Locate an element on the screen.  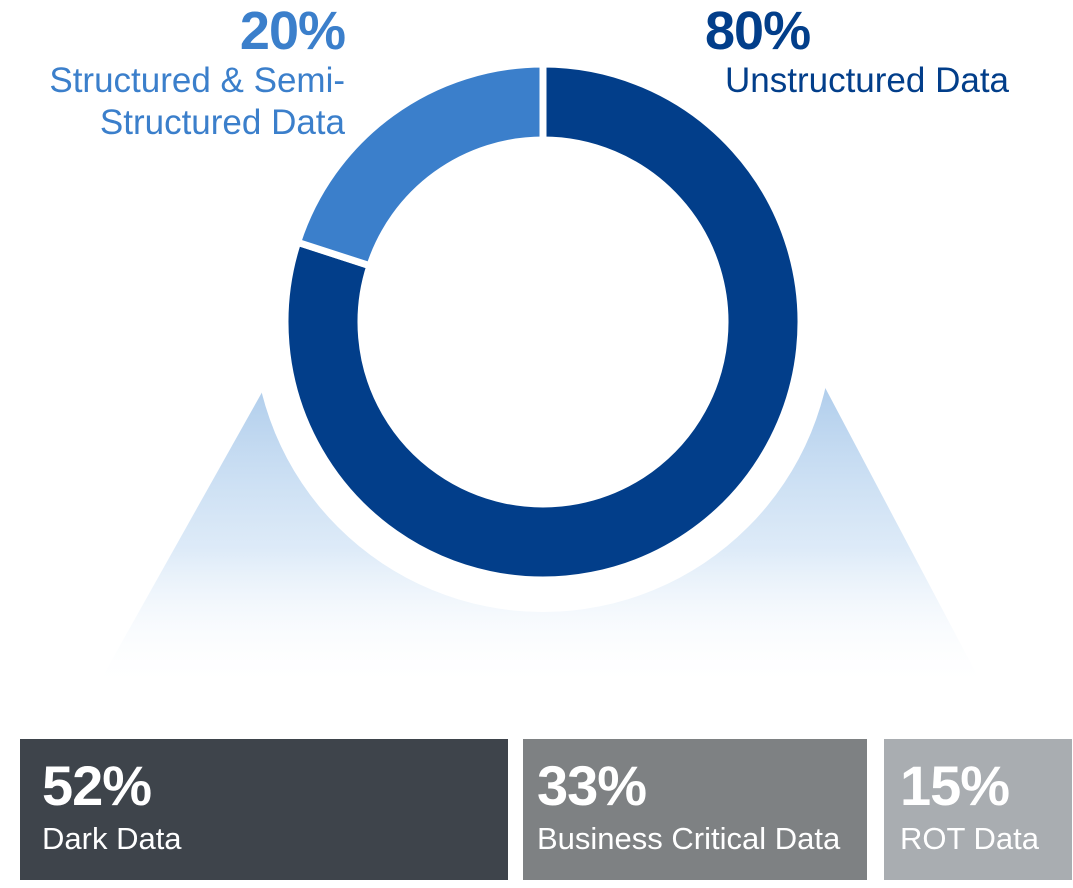
dark-data-name: Dark Data is located at coordinates (112, 838).